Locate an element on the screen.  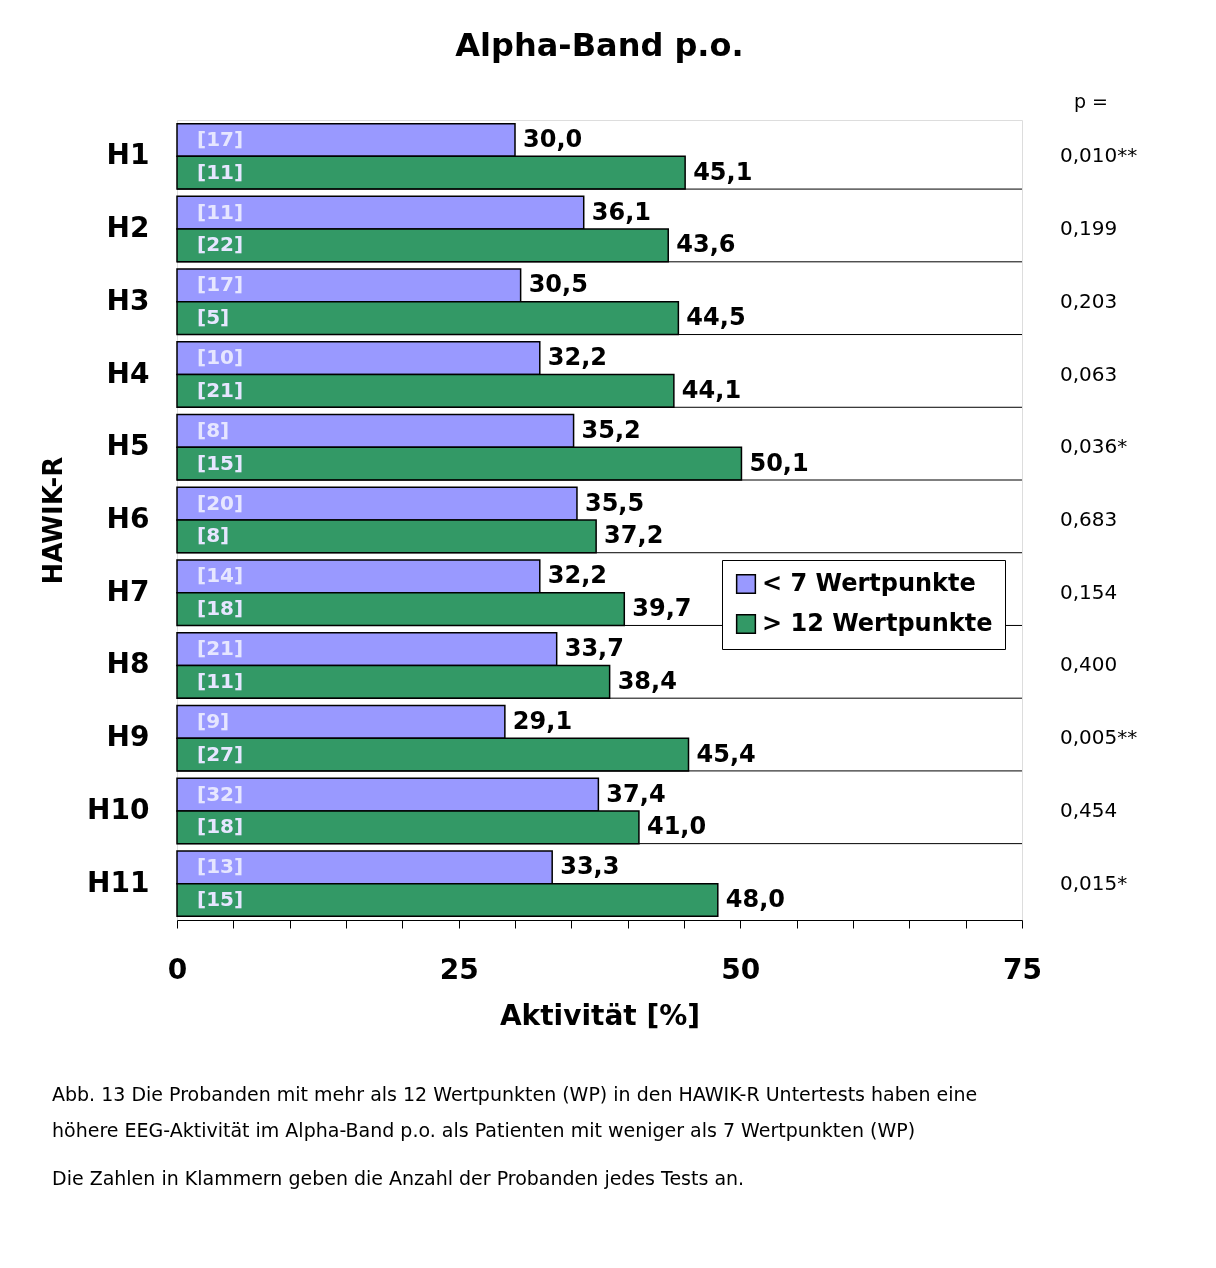
data-label: 43,6 is located at coordinates (706, 244).